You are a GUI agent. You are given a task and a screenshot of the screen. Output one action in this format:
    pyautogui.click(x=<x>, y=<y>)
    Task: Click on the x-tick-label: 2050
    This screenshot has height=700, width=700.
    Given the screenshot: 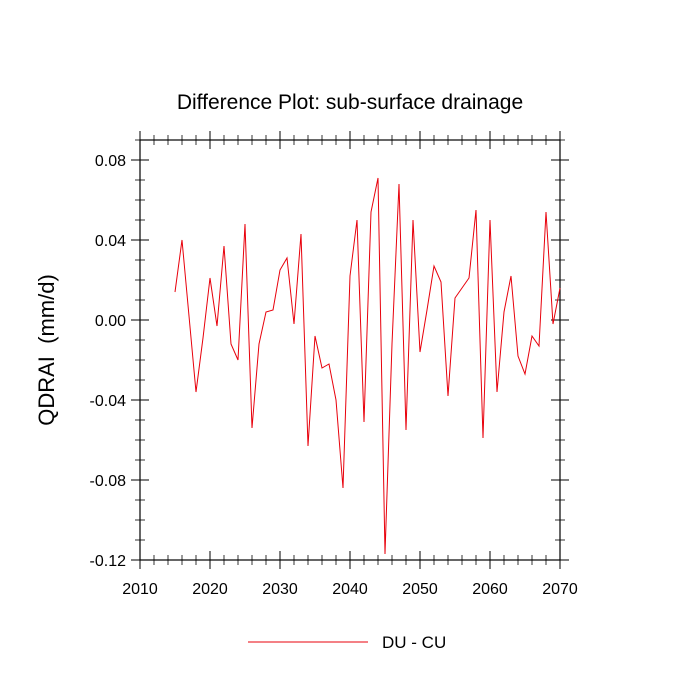 What is the action you would take?
    pyautogui.click(x=420, y=589)
    